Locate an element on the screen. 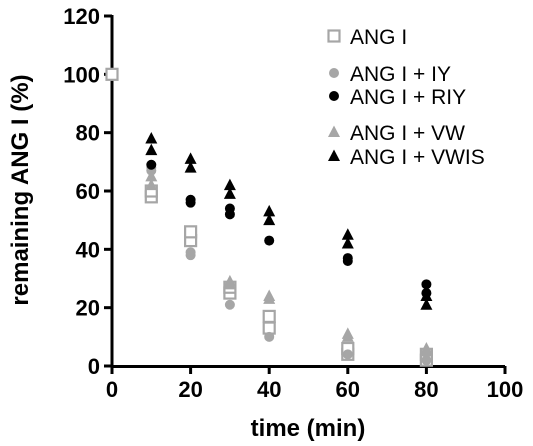  y-tick-label: 60 is located at coordinates (88, 191).